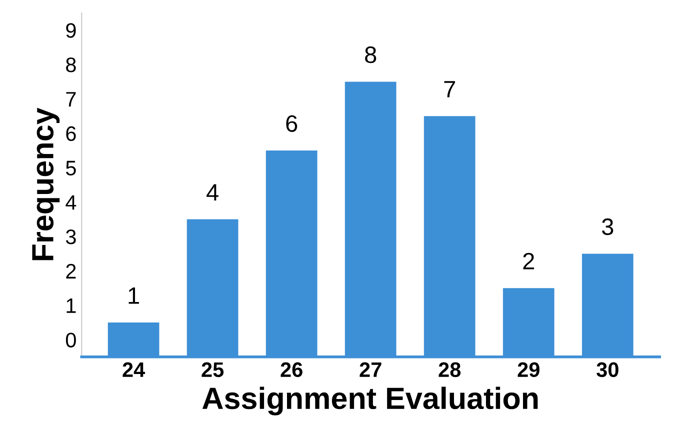  I want to click on x-tick-label: 27, so click(371, 369).